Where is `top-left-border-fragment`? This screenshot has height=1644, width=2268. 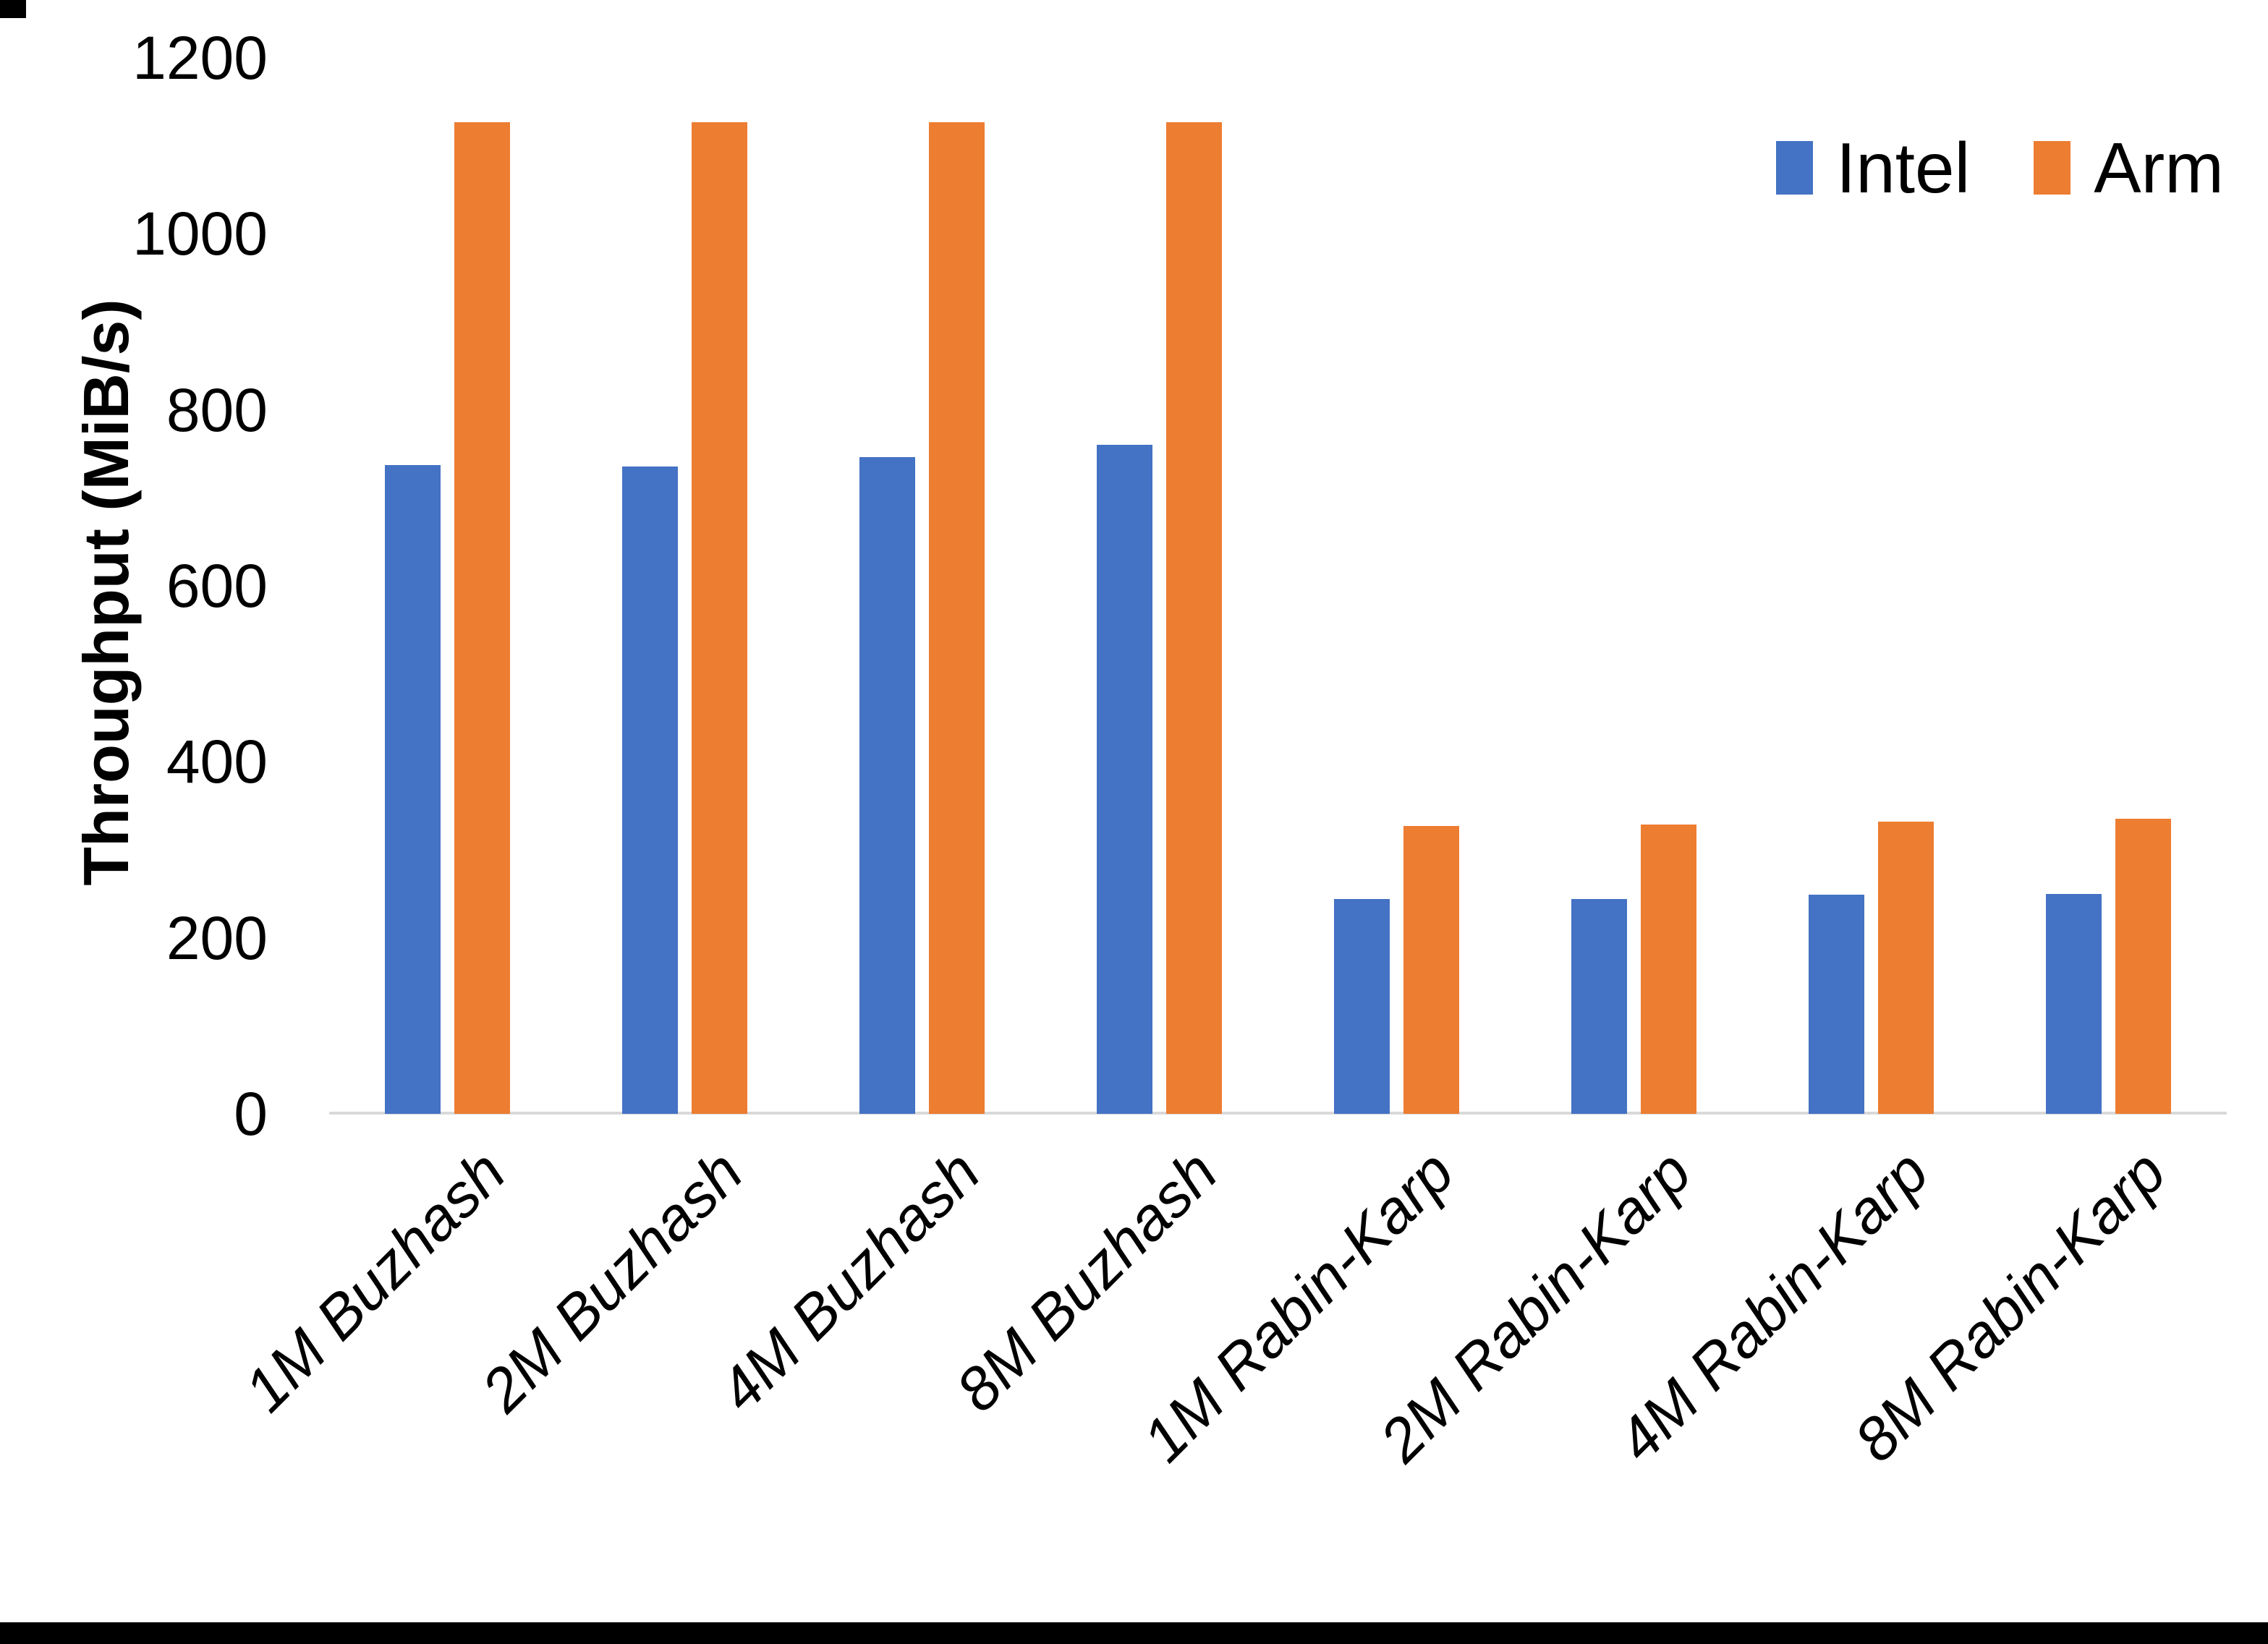
top-left-border-fragment is located at coordinates (13, 9).